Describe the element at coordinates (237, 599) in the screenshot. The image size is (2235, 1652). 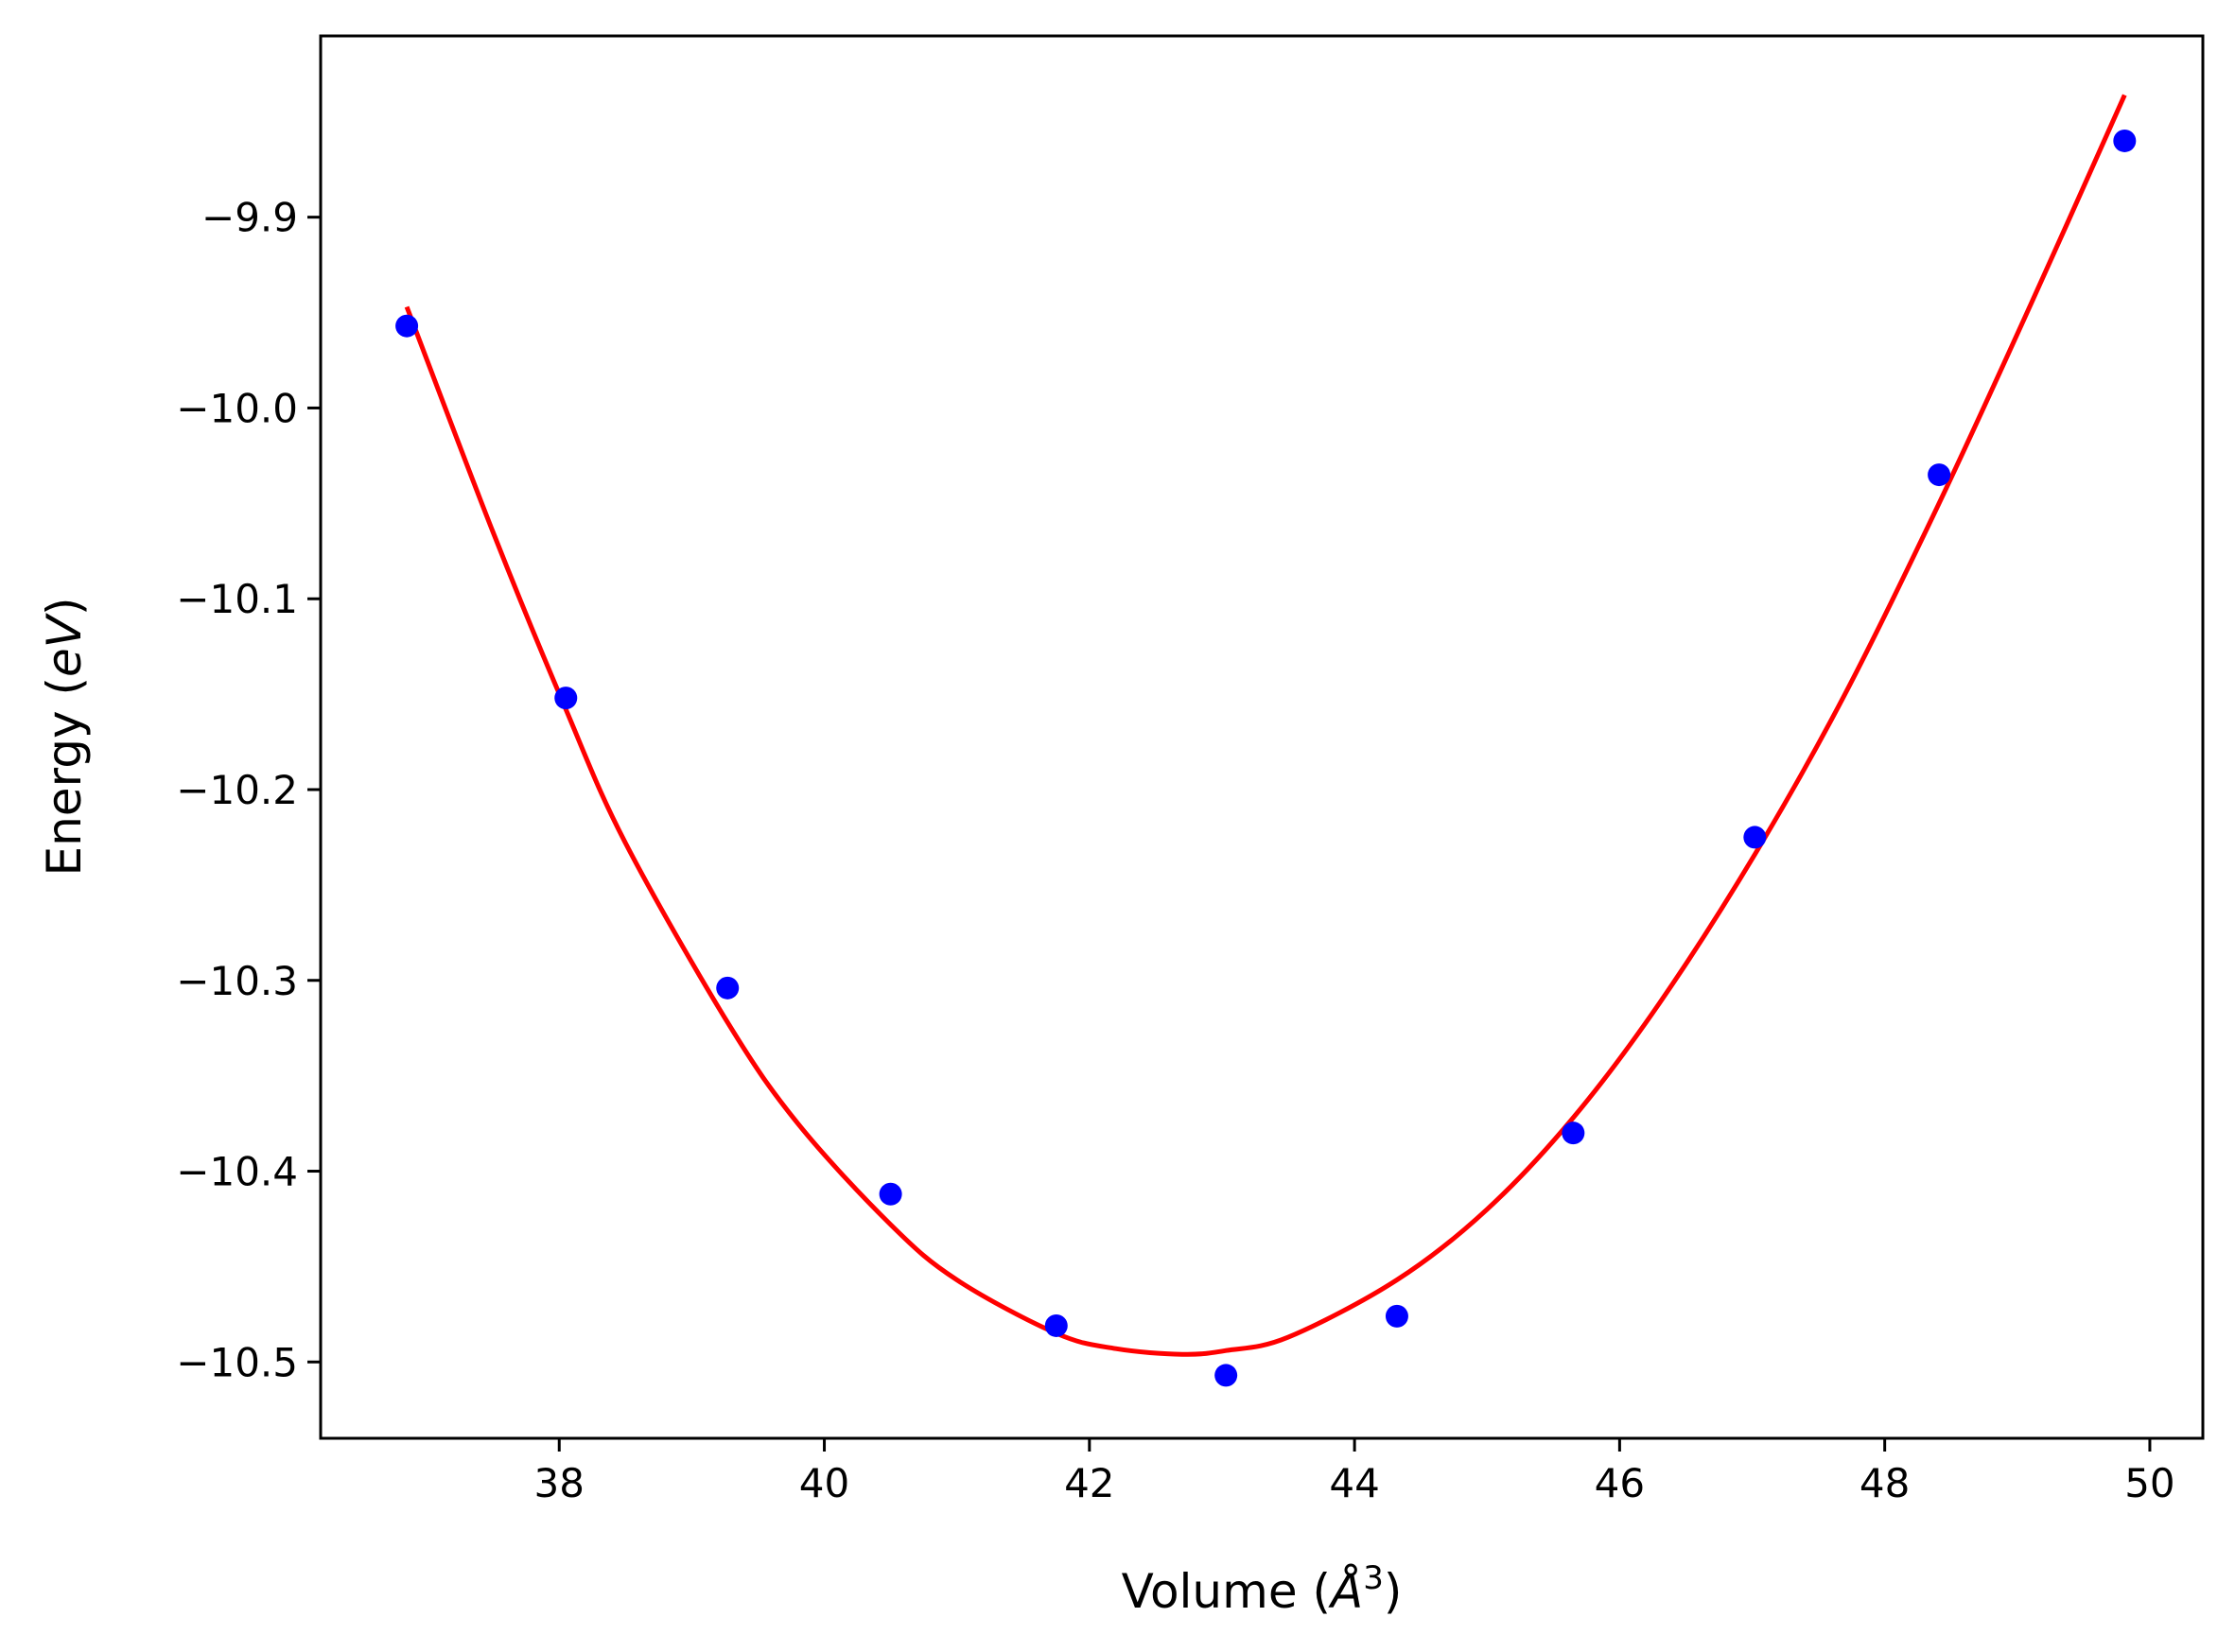
I see `y-tick-label: −10.1` at that location.